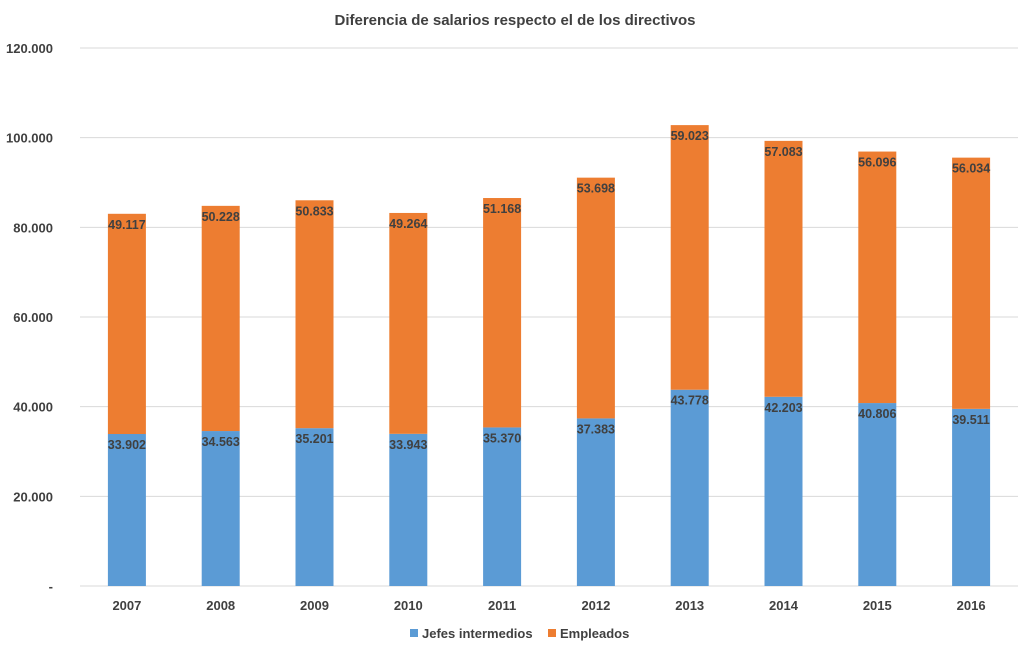  What do you see at coordinates (502, 209) in the screenshot?
I see `data-label: 51.168` at bounding box center [502, 209].